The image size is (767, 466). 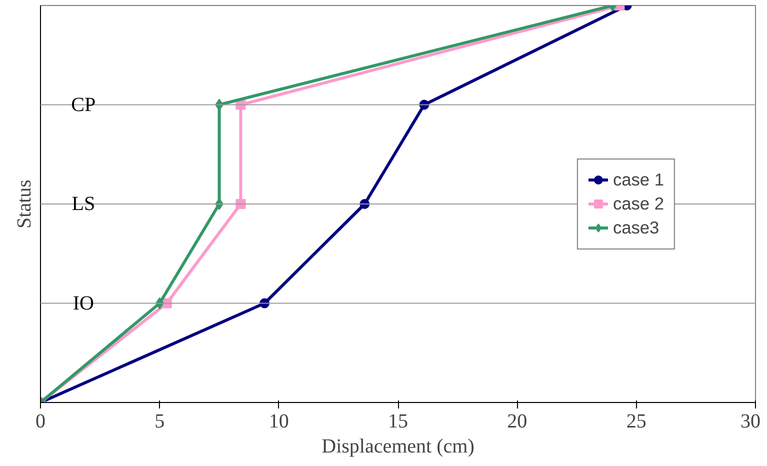 What do you see at coordinates (41, 421) in the screenshot?
I see `x-tick-label: 0` at bounding box center [41, 421].